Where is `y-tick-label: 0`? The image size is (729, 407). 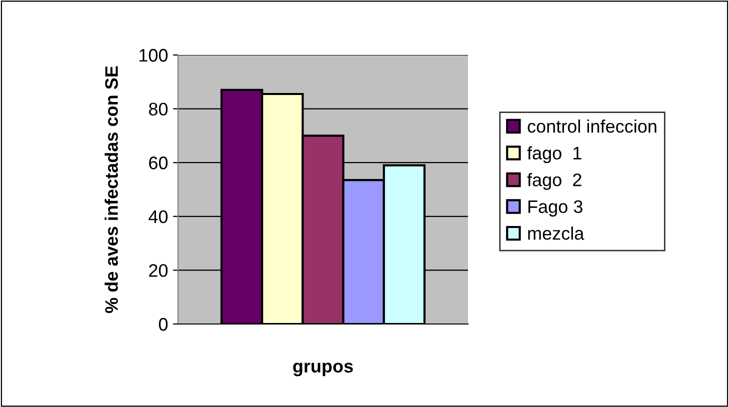
y-tick-label: 0 is located at coordinates (163, 324).